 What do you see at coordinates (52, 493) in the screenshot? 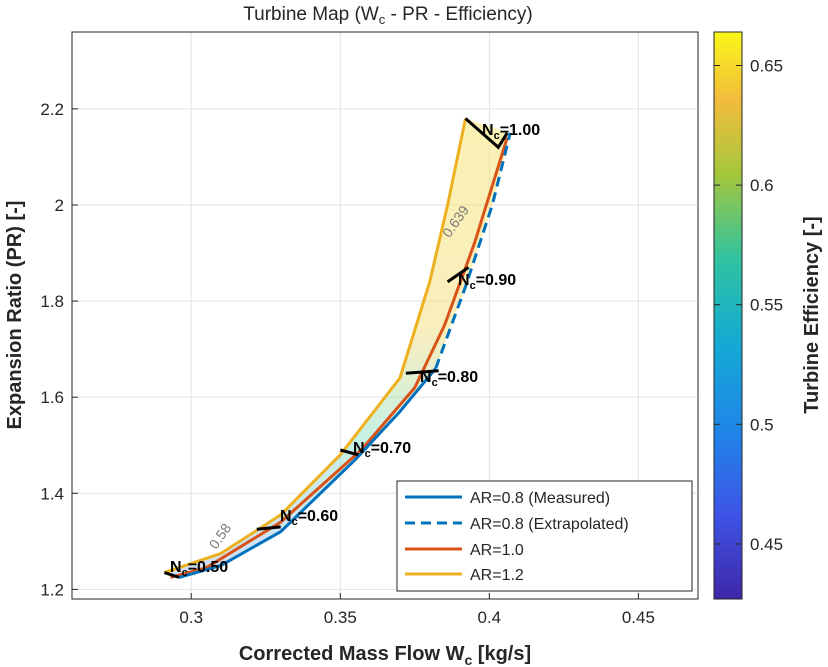
I see `y-tick-label: 1.4` at bounding box center [52, 493].